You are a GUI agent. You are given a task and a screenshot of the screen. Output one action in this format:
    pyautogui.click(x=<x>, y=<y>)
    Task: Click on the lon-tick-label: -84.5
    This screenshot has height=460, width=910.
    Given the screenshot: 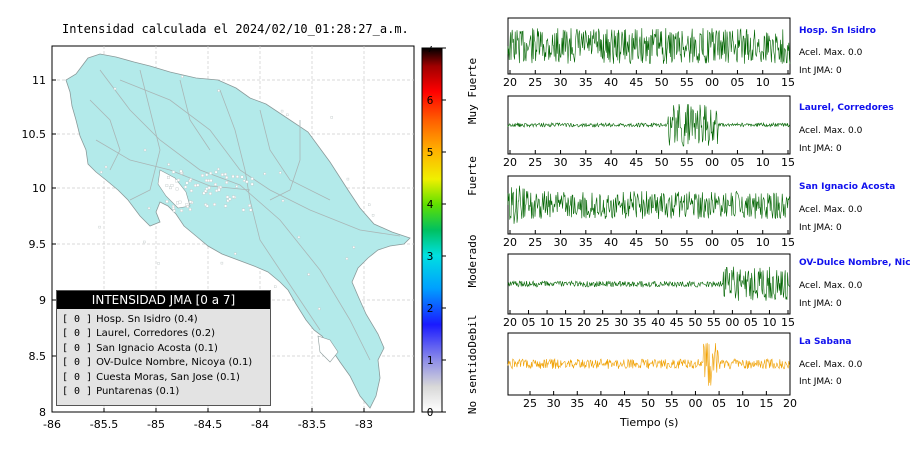 What is the action you would take?
    pyautogui.click(x=208, y=424)
    